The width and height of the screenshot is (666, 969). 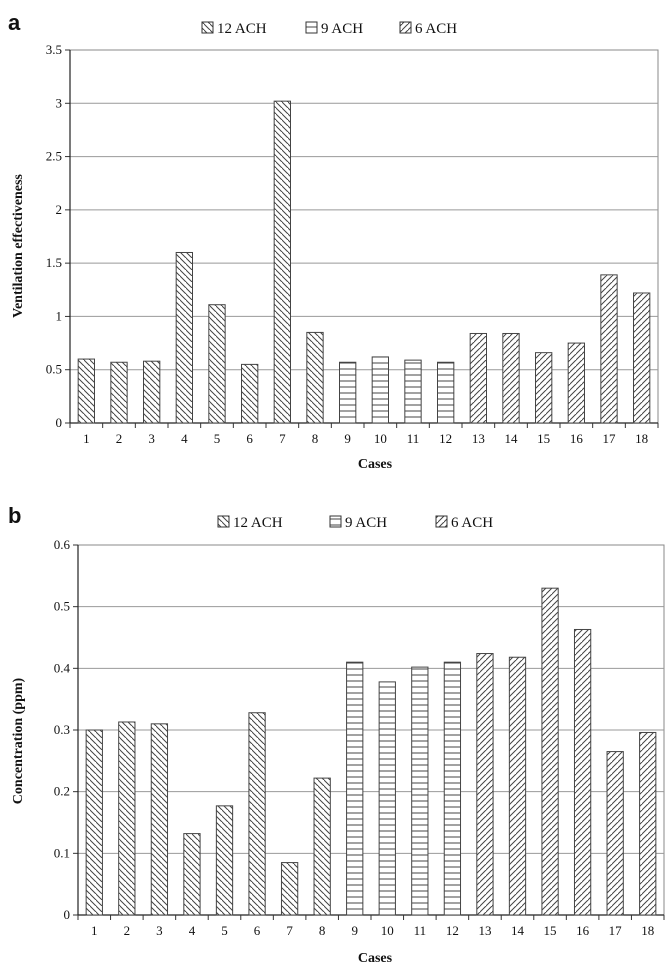 What do you see at coordinates (375, 958) in the screenshot?
I see `panel-b-x-axis-title: Cases` at bounding box center [375, 958].